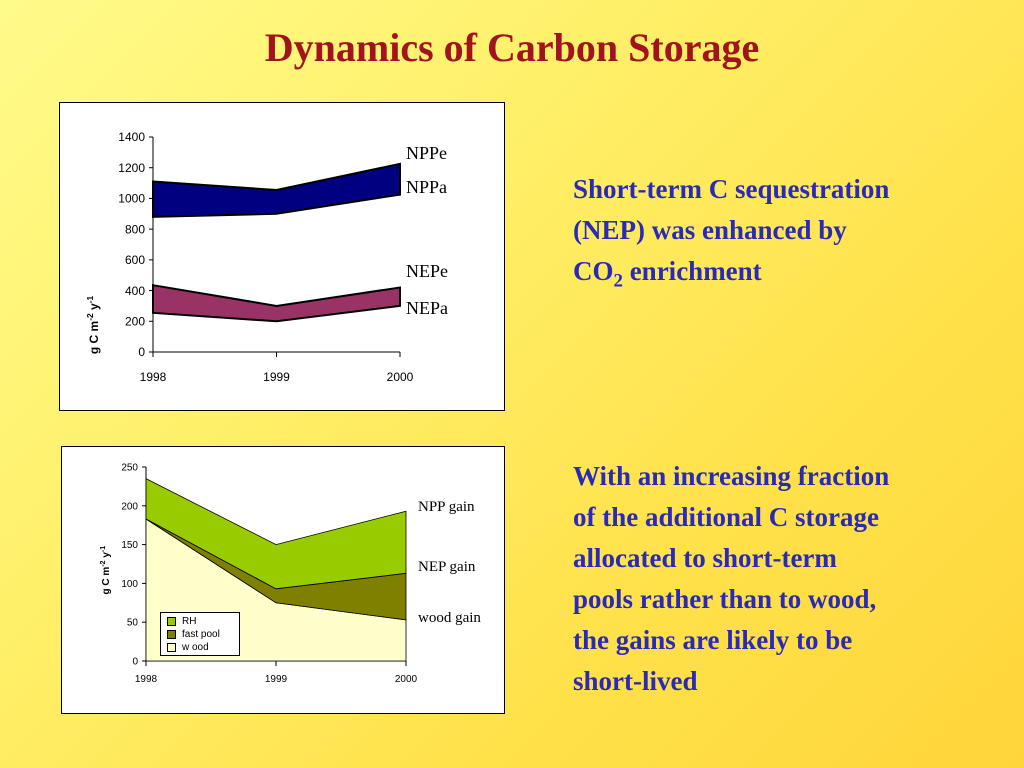 The width and height of the screenshot is (1024, 768). Describe the element at coordinates (106, 570) in the screenshot. I see `chart2-y-axis-label: g C m-2 y-1` at that location.